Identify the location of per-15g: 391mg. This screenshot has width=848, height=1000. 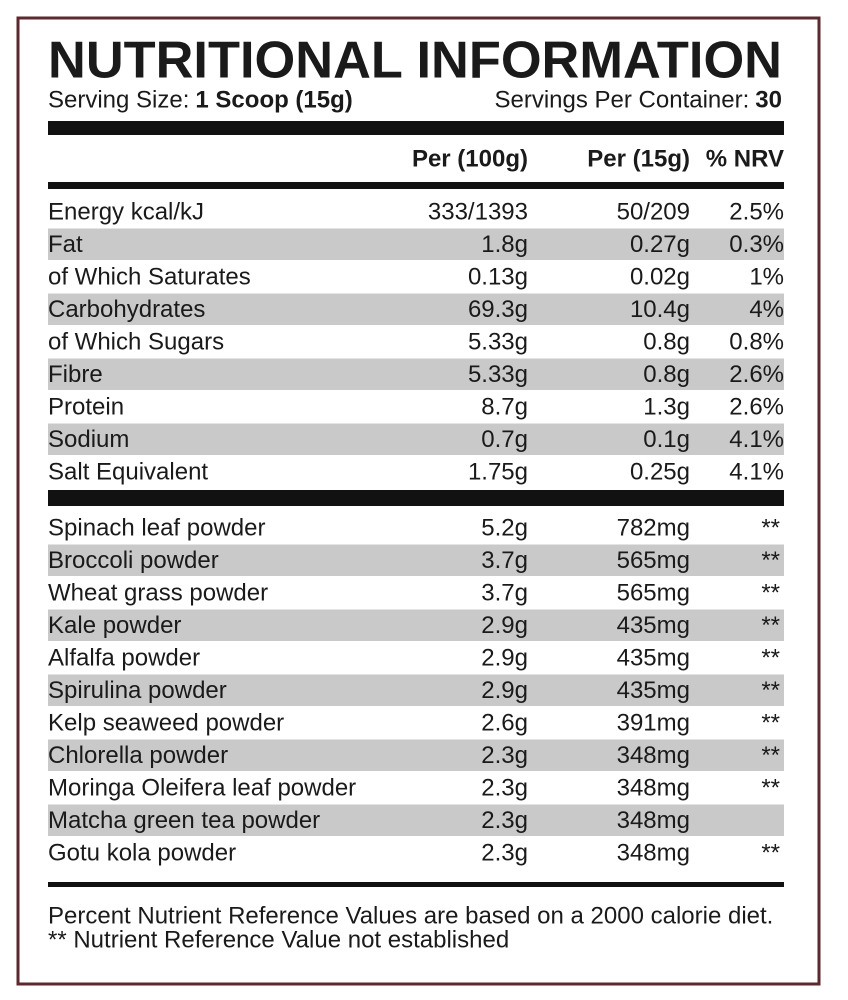
(653, 723).